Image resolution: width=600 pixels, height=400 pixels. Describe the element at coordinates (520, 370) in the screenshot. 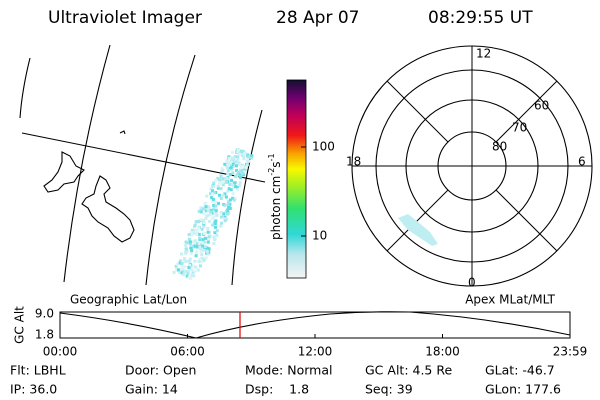

I see `status-field: GLat: -46.7` at that location.